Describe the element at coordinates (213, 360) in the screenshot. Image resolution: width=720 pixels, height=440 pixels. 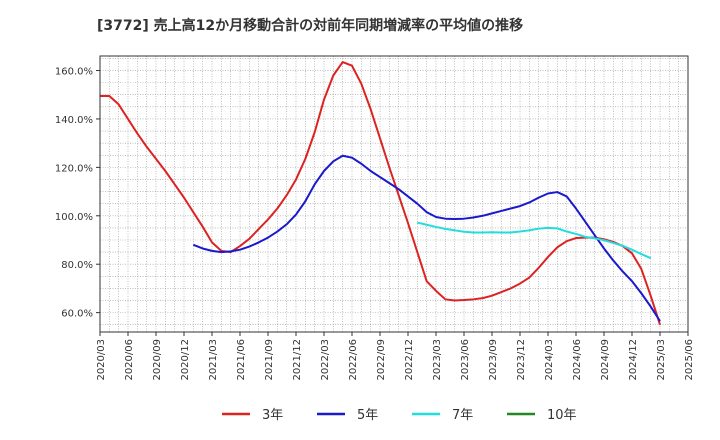
I see `x-tick-label: 2021/03` at that location.